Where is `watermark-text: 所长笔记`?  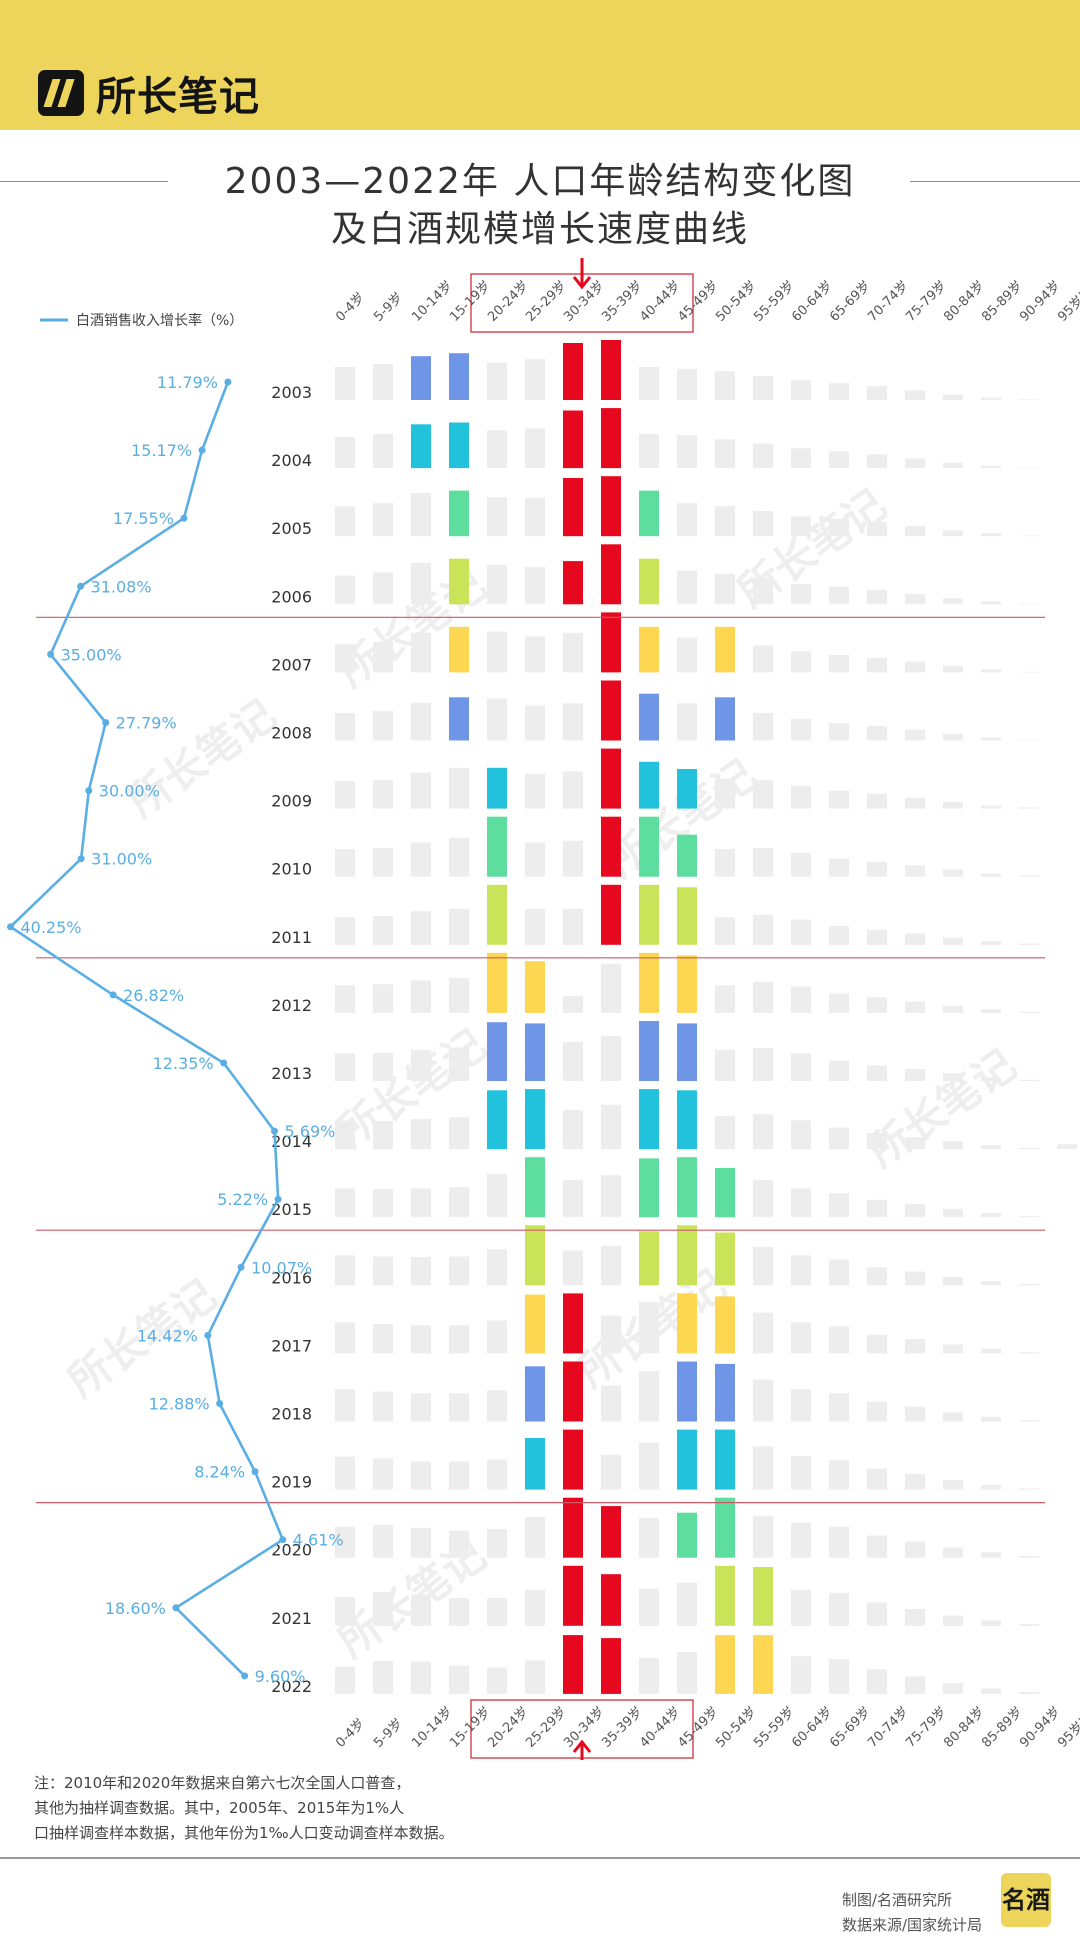
watermark-text: 所长笔记 is located at coordinates (202, 758).